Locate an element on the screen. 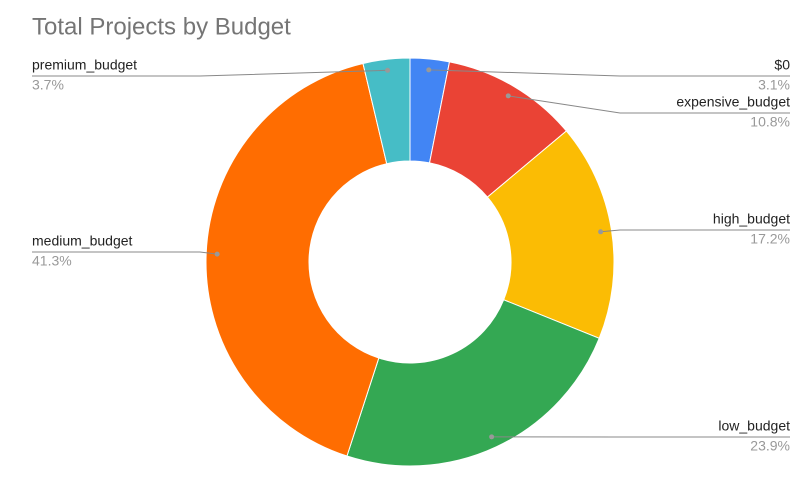  legend-label: premium_budget is located at coordinates (84, 65).